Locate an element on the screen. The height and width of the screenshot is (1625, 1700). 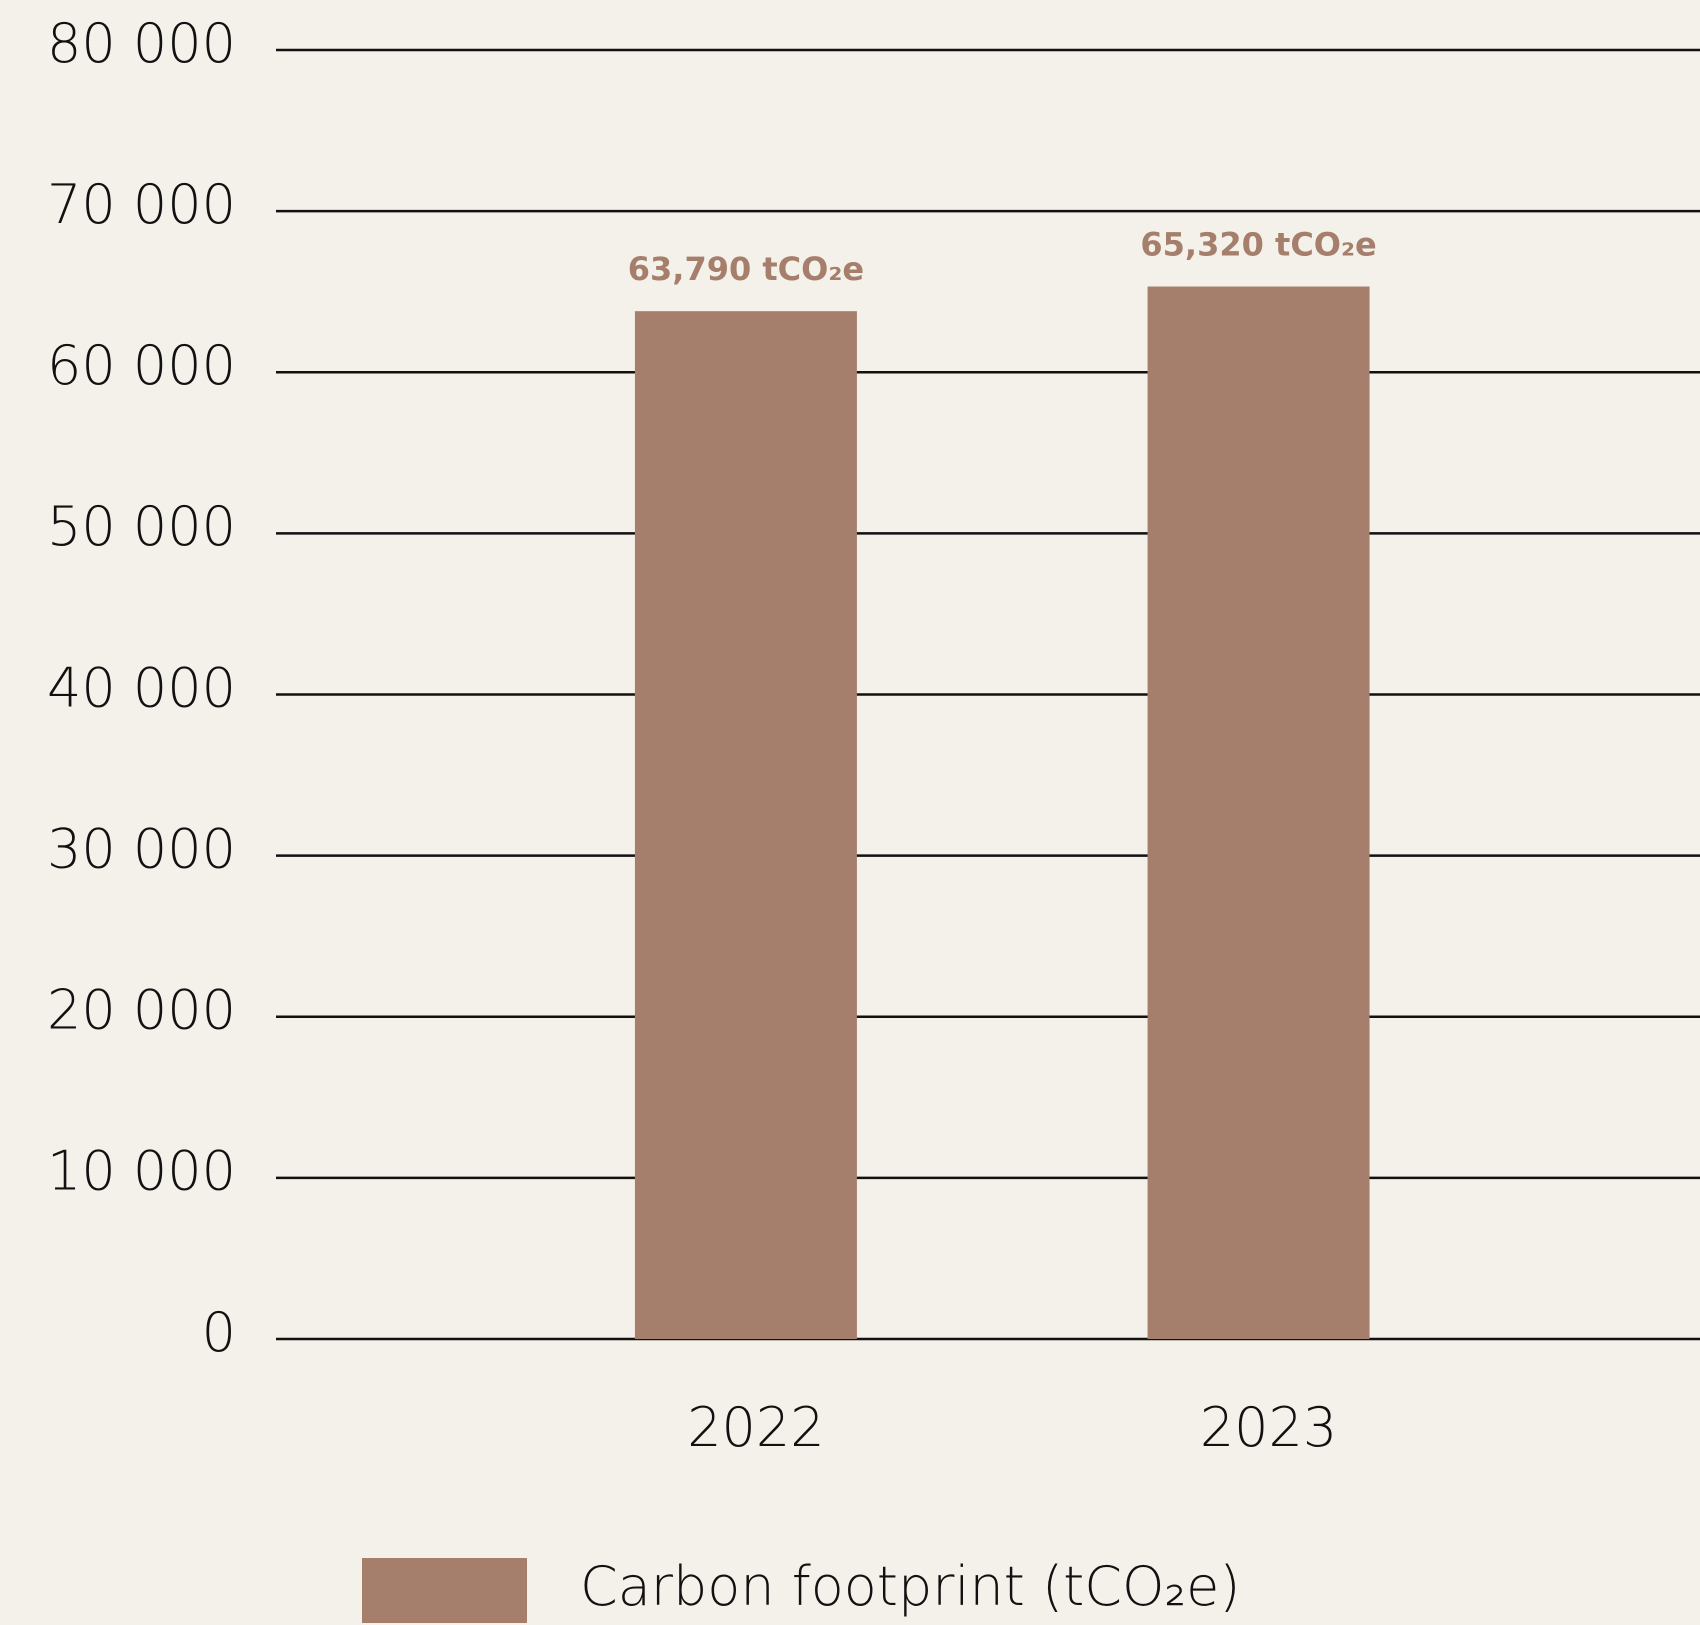
value-label: 63,790 tCO₂e is located at coordinates (746, 269).